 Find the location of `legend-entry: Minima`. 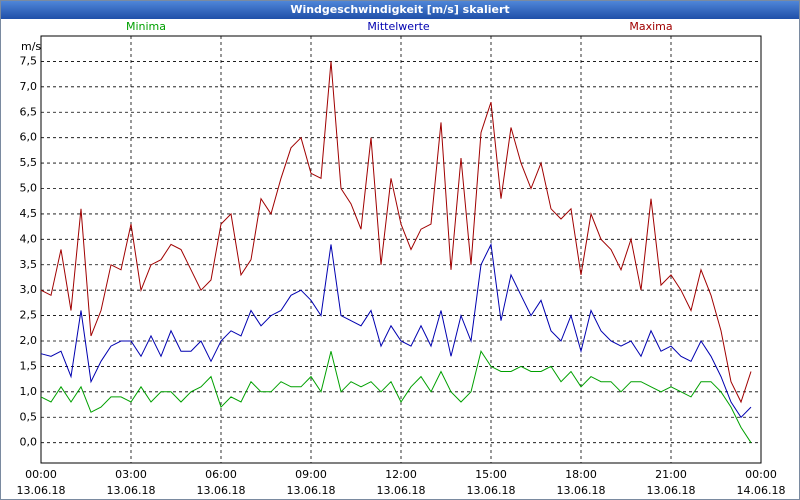

legend-entry: Minima is located at coordinates (146, 26).